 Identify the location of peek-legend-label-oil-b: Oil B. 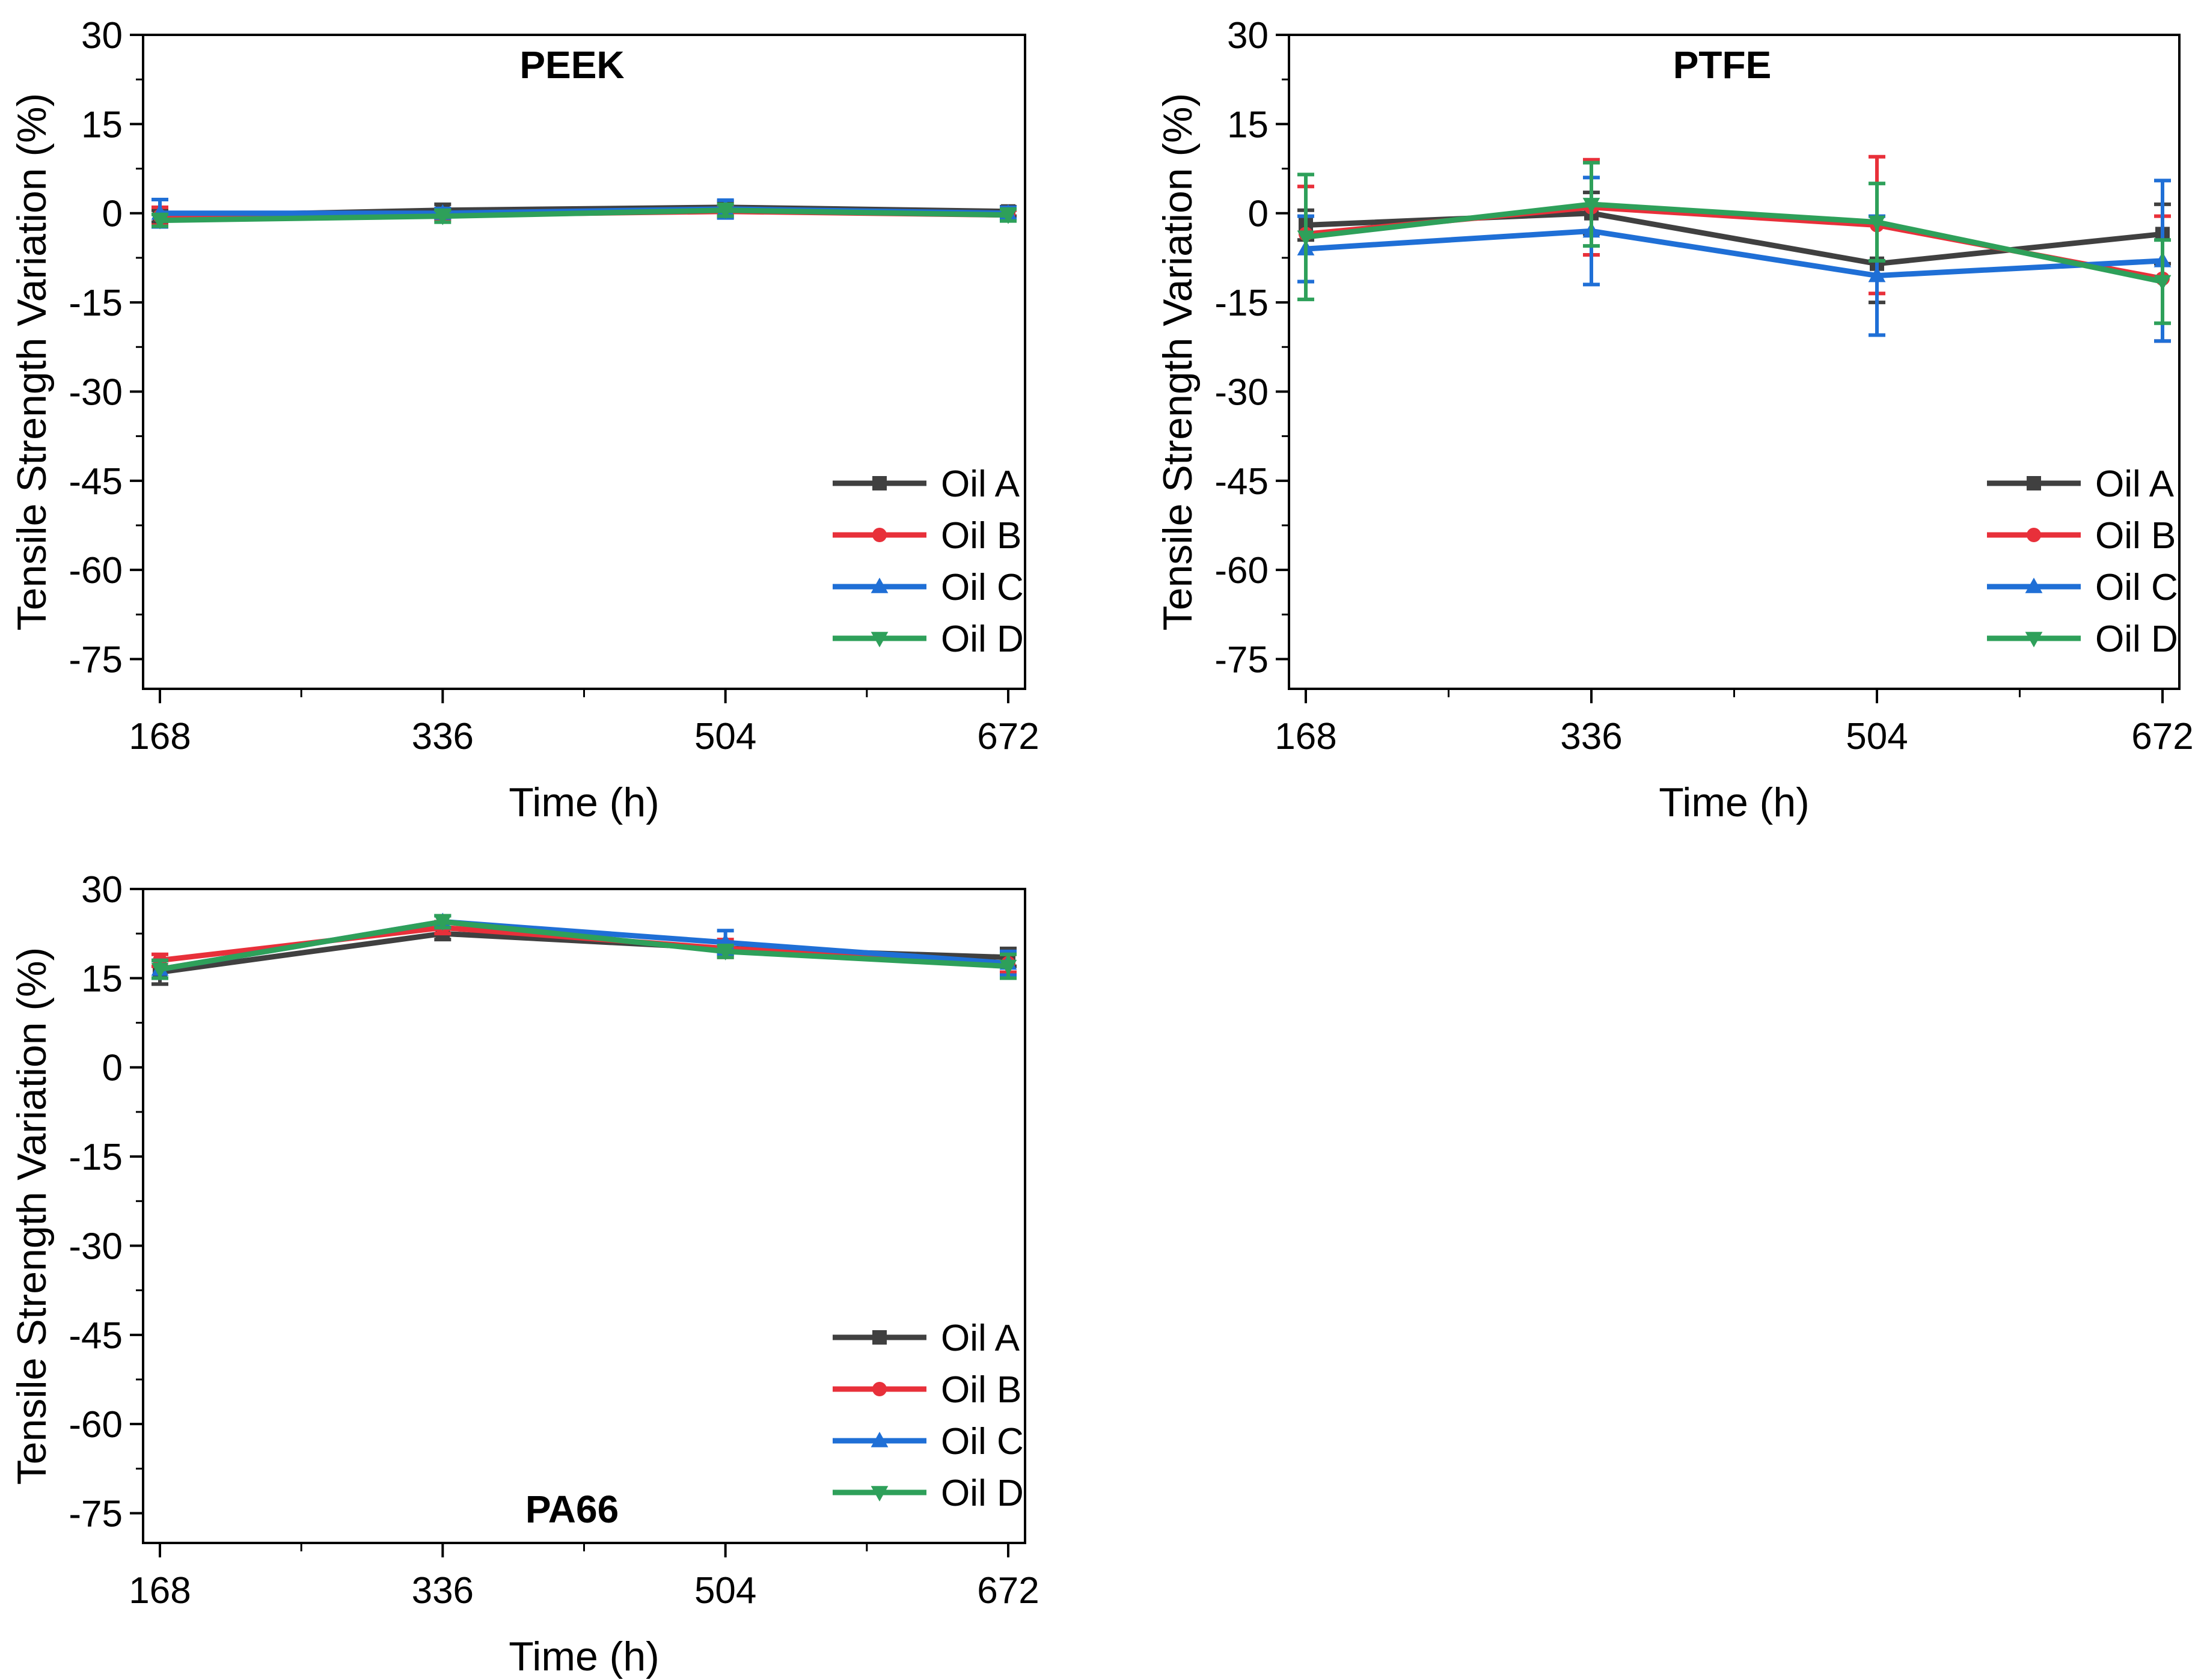
(981, 536).